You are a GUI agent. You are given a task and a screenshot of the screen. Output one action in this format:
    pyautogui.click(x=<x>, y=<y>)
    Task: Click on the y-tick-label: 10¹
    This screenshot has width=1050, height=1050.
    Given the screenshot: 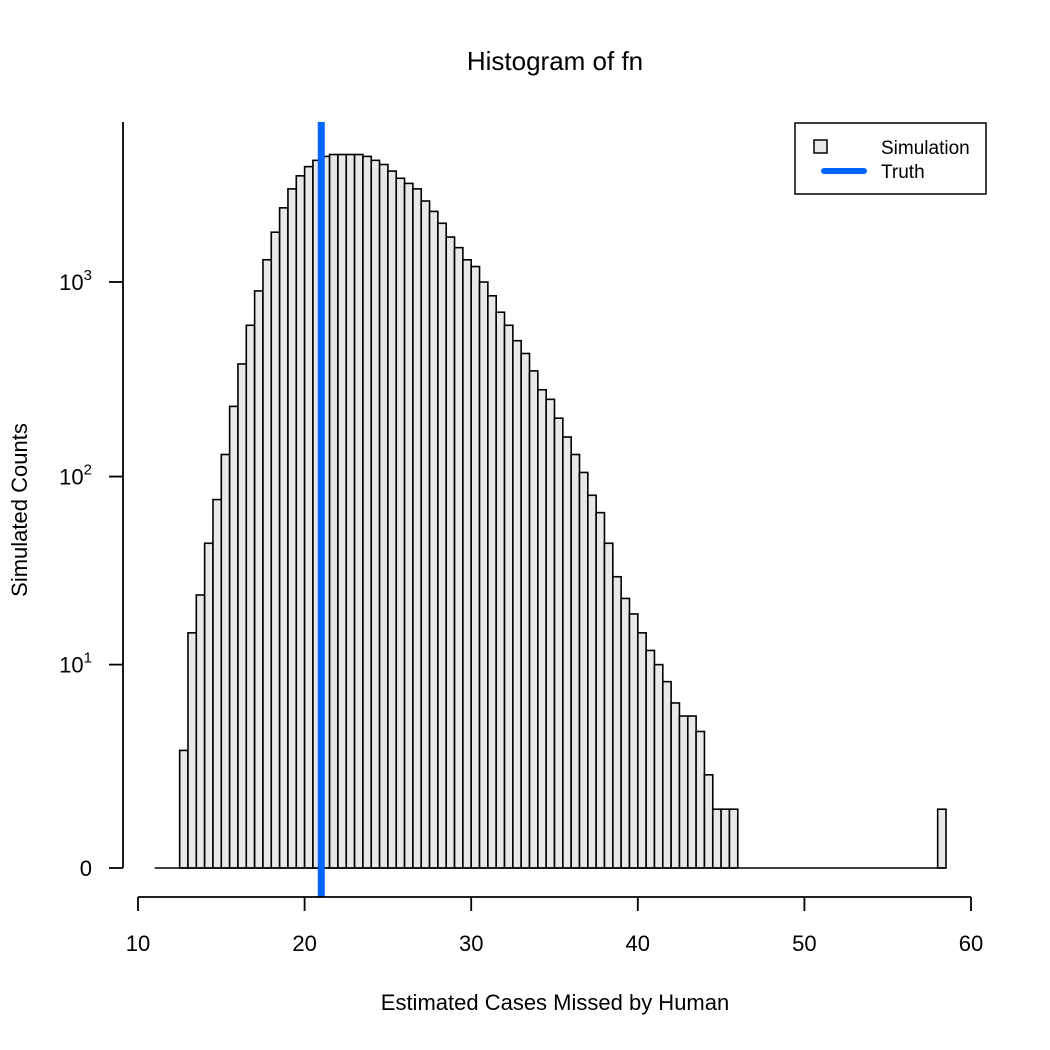 What is the action you would take?
    pyautogui.click(x=75, y=664)
    